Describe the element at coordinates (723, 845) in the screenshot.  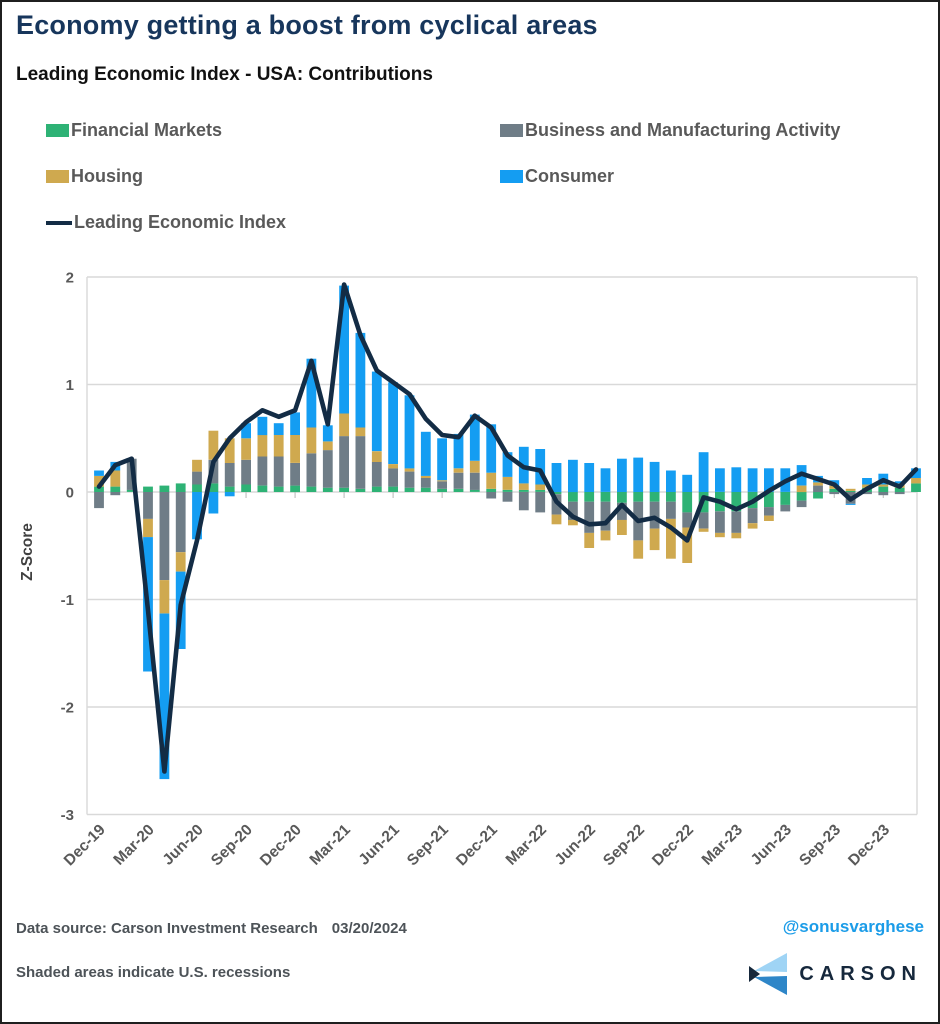
I see `x-tick-label: Mar-23` at that location.